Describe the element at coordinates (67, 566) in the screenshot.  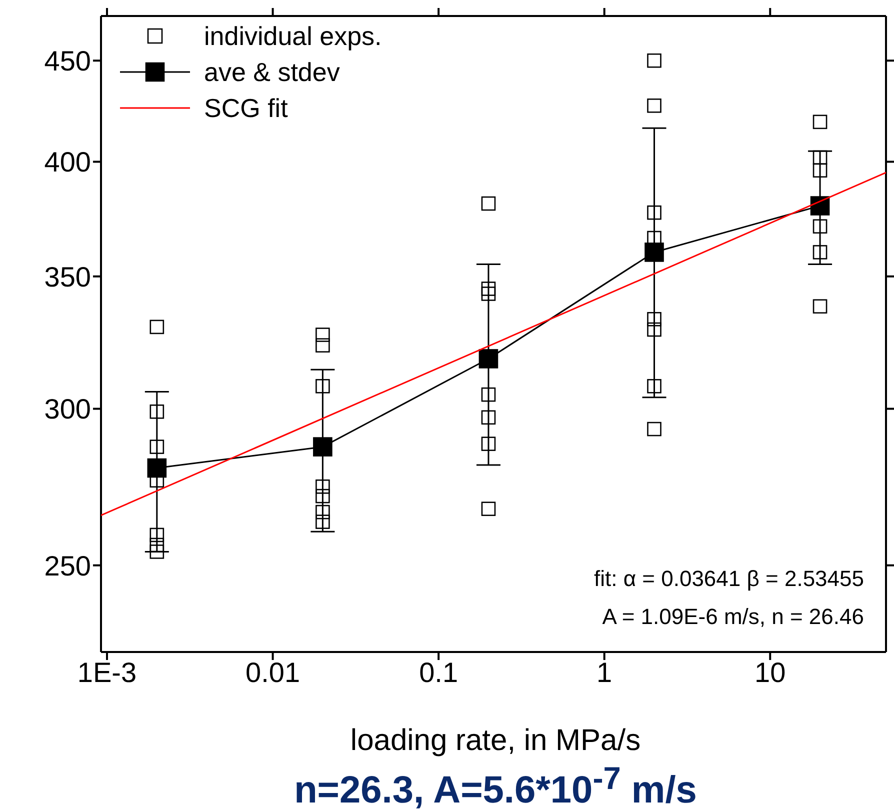
I see `y-tick-label: 250` at that location.